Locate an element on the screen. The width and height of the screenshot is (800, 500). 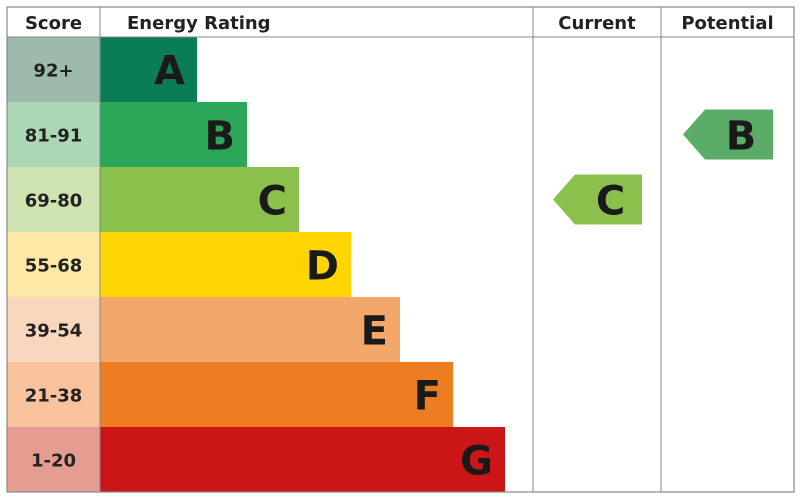
score-label: 69-80 is located at coordinates (54, 201).